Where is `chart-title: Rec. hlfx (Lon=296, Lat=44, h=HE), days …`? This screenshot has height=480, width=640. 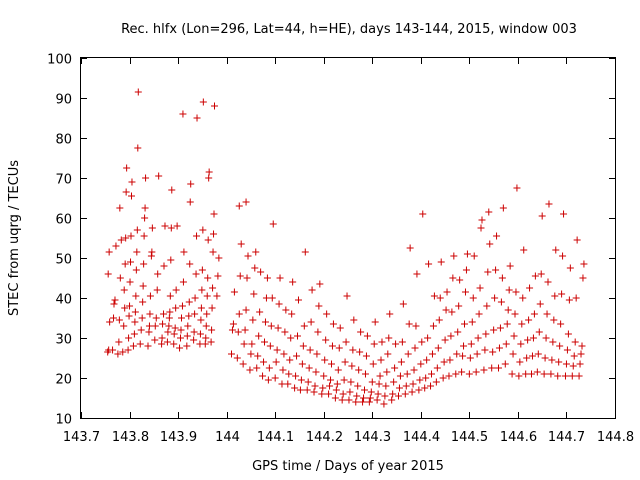
chart-title: Rec. hlfx (Lon=296, Lat=44, h=HE), days … is located at coordinates (349, 29).